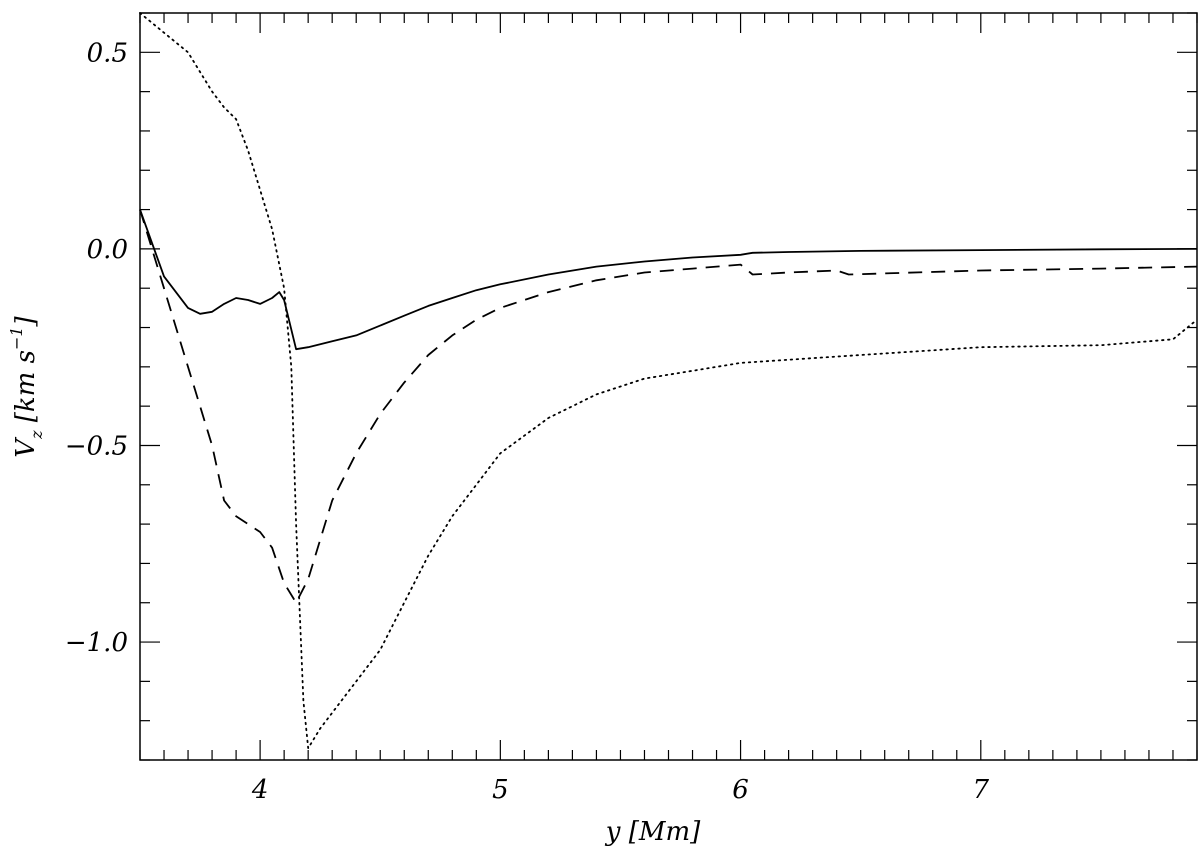 Image resolution: width=1200 pixels, height=851 pixels. I want to click on y-tick-label: −0.5, so click(96, 446).